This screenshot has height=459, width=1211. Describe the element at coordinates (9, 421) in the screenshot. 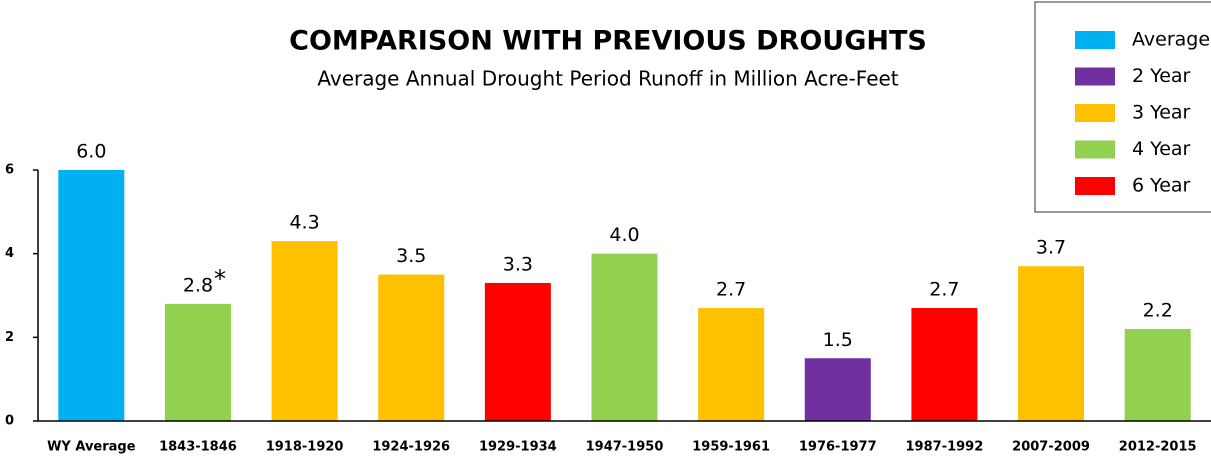

I see `y-tick-label: 0` at that location.